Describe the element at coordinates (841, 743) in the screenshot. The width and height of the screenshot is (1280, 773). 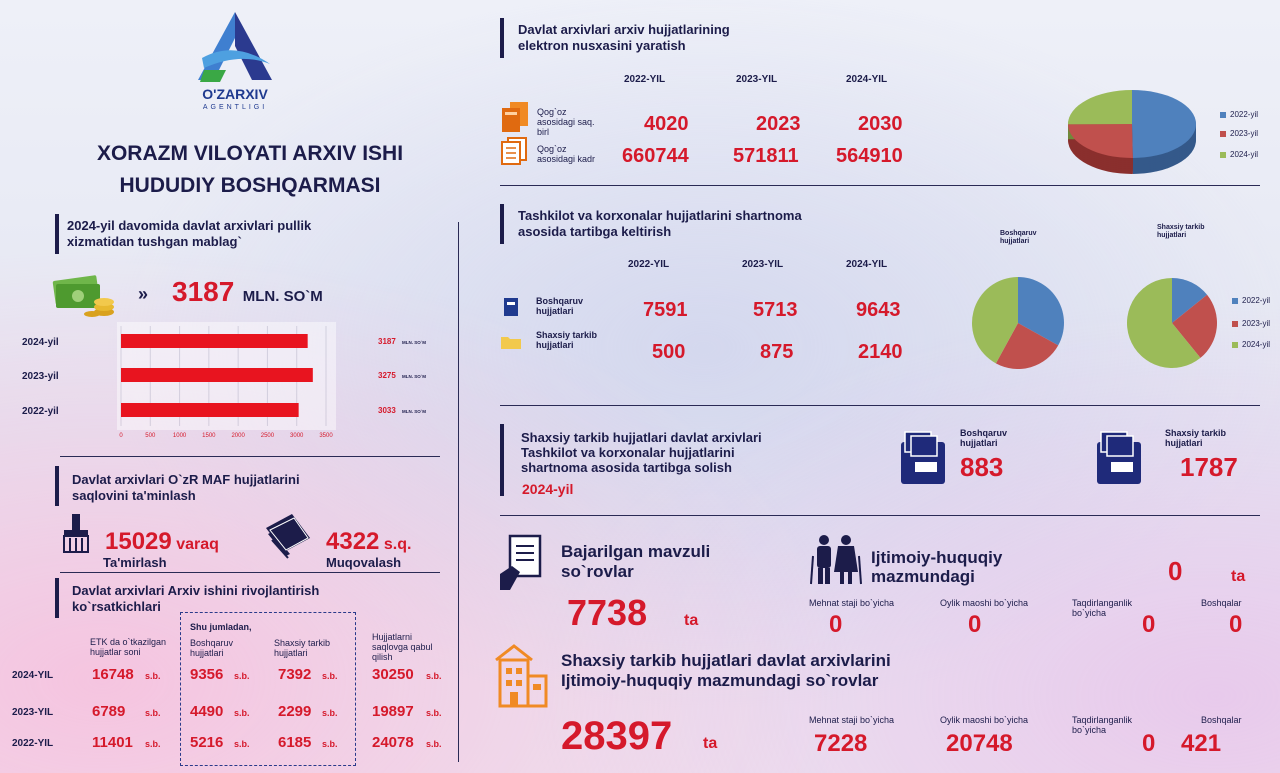
I see `category-value: 7228` at that location.